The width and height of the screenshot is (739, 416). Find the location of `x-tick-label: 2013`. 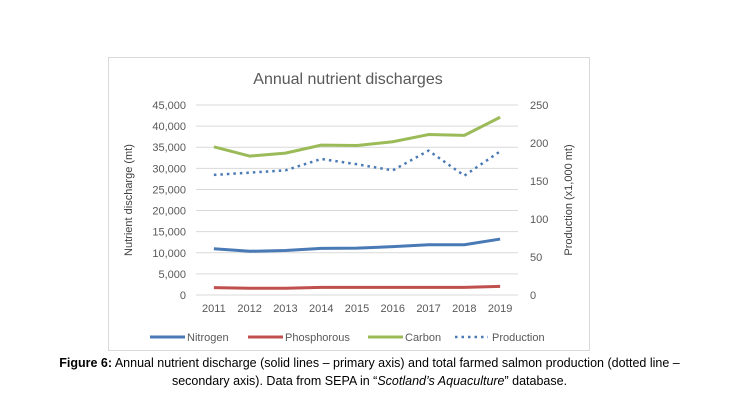

x-tick-label: 2013 is located at coordinates (285, 309).